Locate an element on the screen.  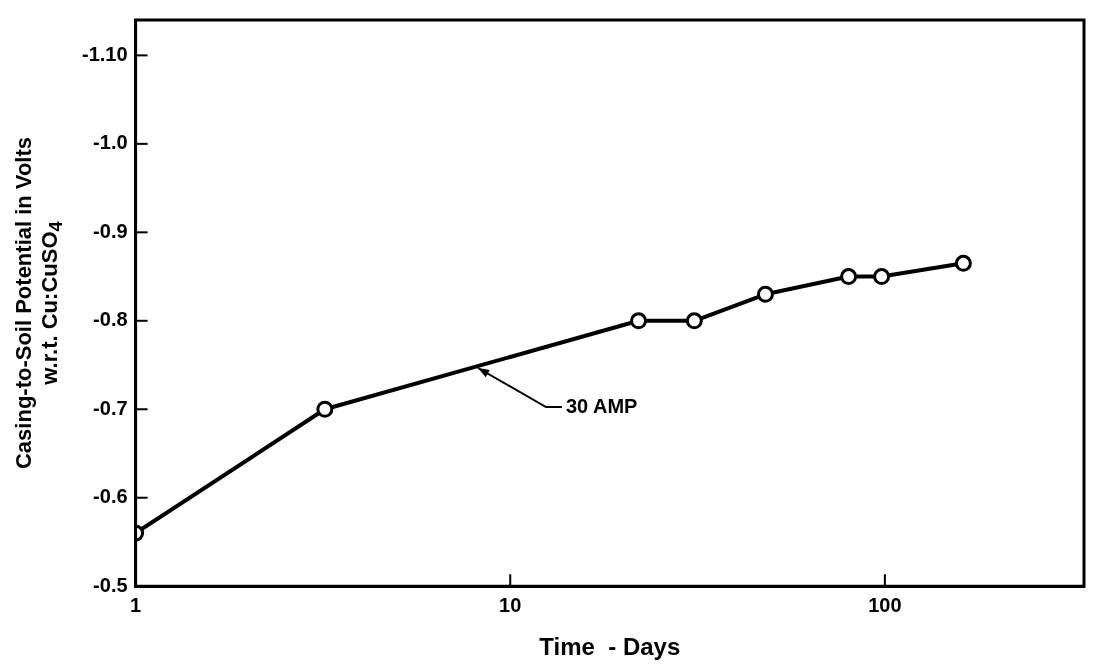
y-tick-label: -0.6 is located at coordinates (110, 496).